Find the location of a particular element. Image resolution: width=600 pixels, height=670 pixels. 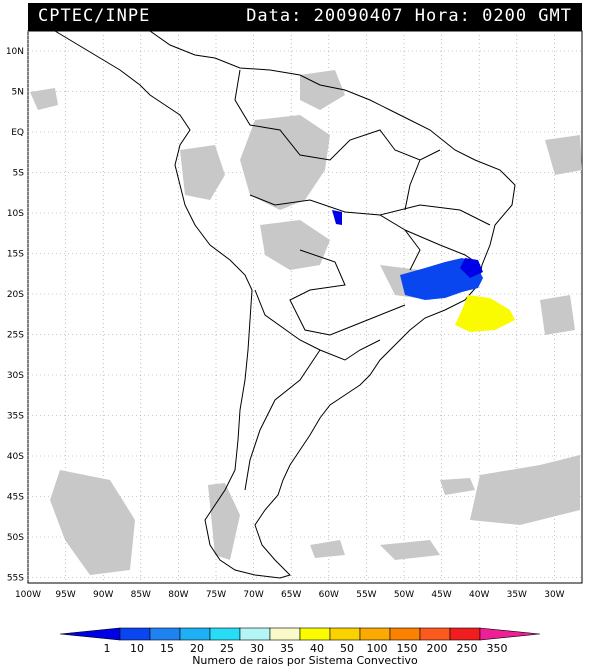

colorbar-tick-label: 30 is located at coordinates (257, 648).